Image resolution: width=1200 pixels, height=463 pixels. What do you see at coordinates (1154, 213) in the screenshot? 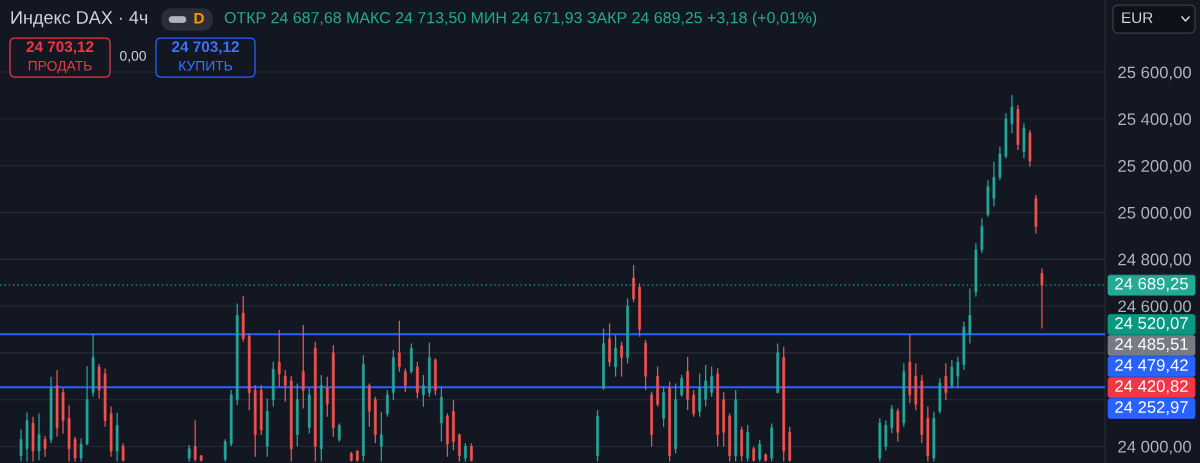
I see `y-tick-label: 25 000,00` at bounding box center [1154, 213].